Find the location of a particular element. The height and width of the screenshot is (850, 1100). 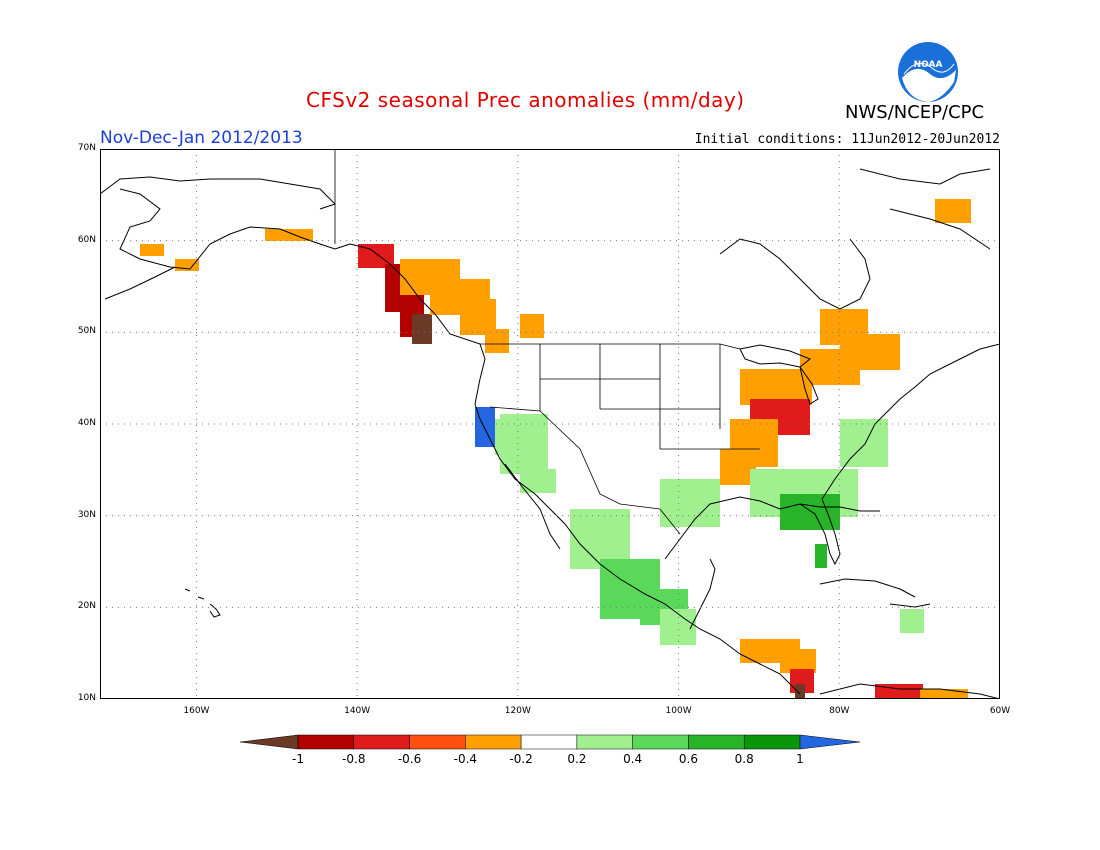

colorbar-label: 0.2 is located at coordinates (577, 759).